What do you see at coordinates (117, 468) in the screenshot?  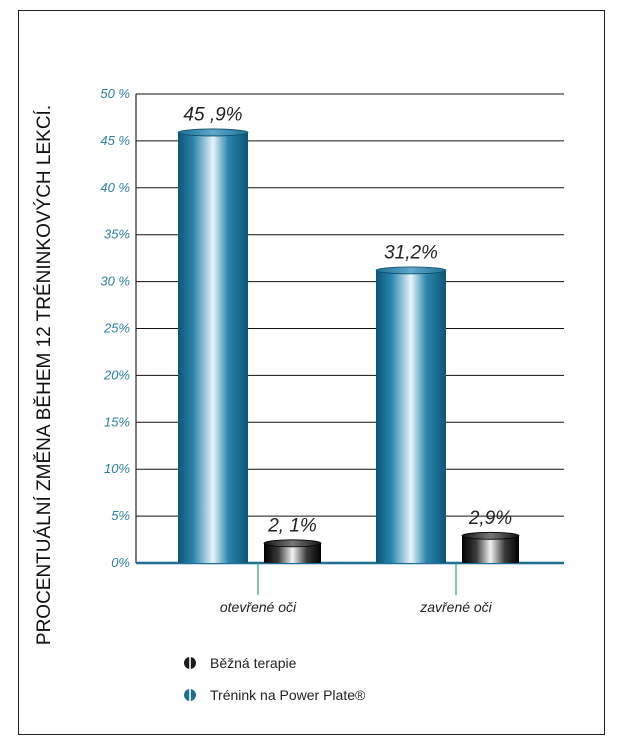 I see `y-tick-label: 10%` at bounding box center [117, 468].